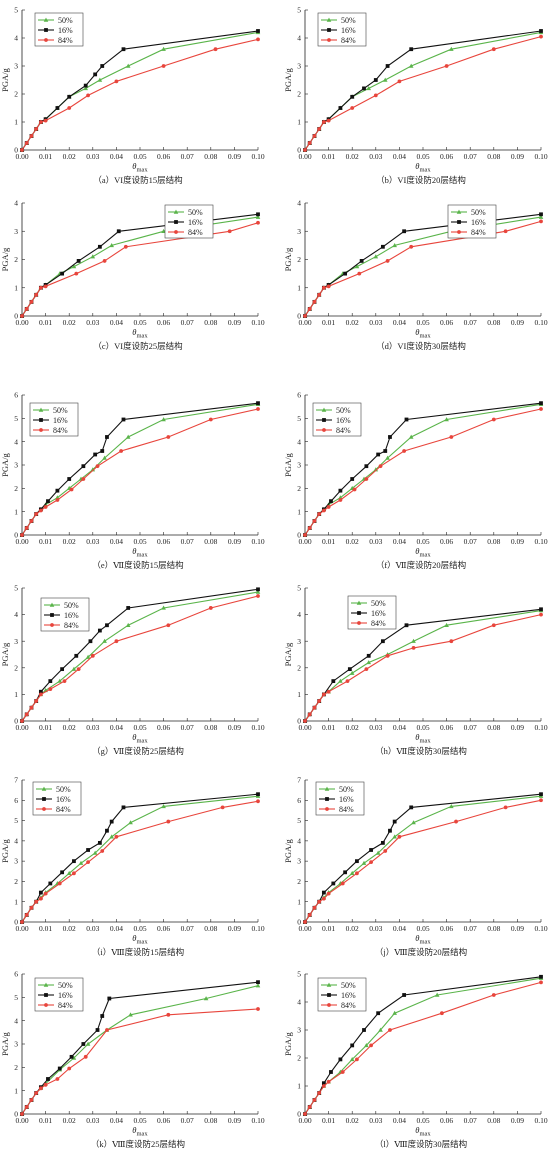 The width and height of the screenshot is (552, 1163). I want to click on x-tick-label: 0.03, so click(92, 1120).